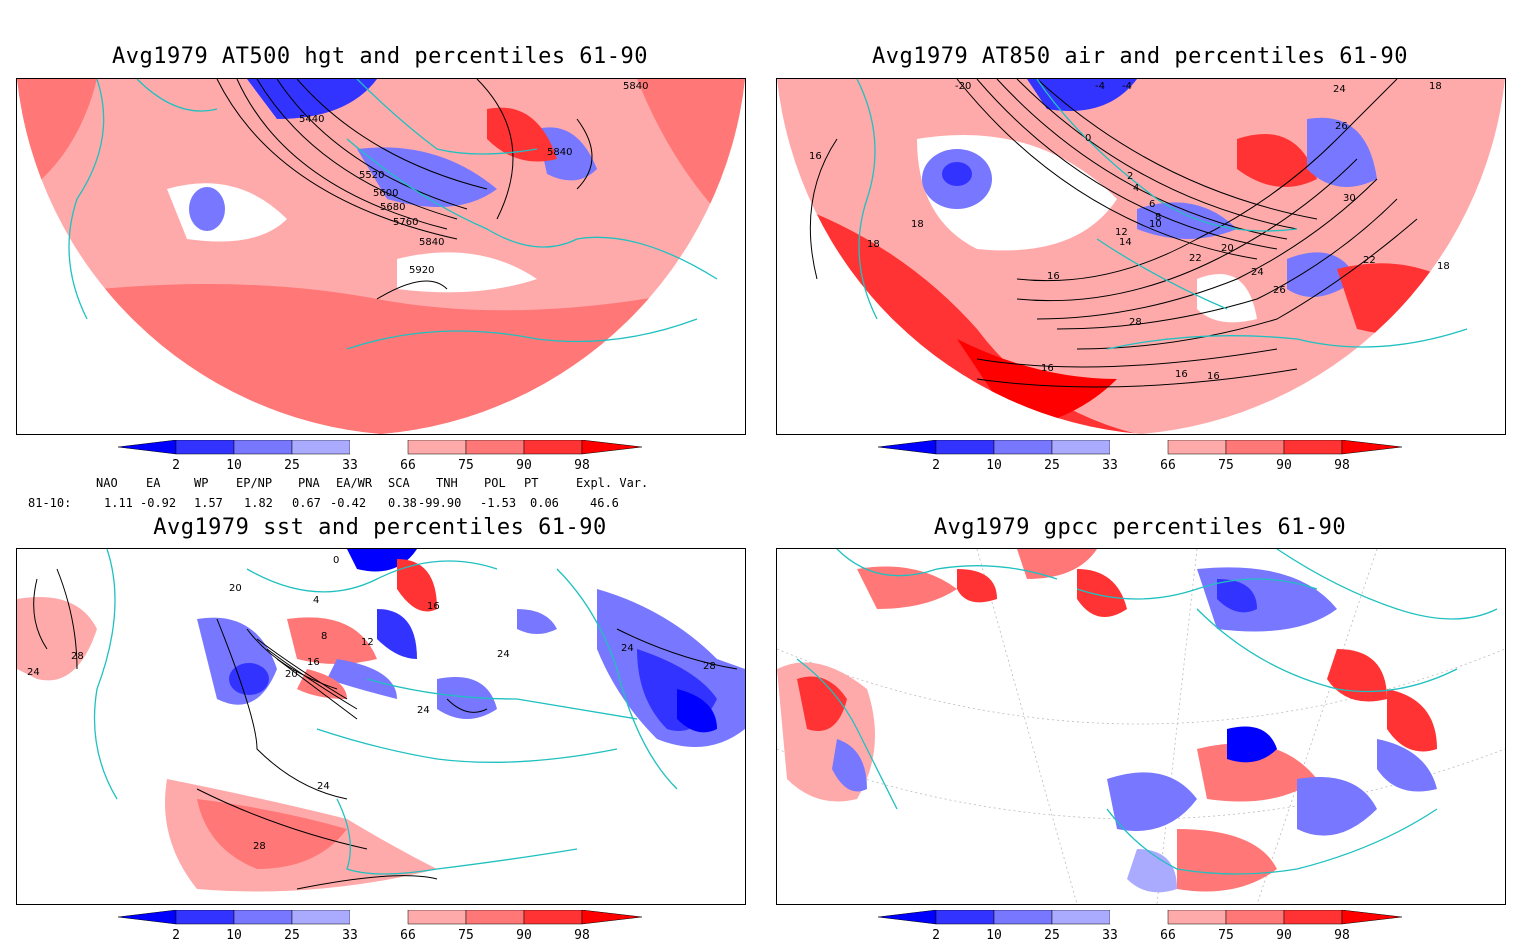 The image size is (1520, 950). Describe the element at coordinates (1155, 224) in the screenshot. I see `contour-label: 10` at that location.